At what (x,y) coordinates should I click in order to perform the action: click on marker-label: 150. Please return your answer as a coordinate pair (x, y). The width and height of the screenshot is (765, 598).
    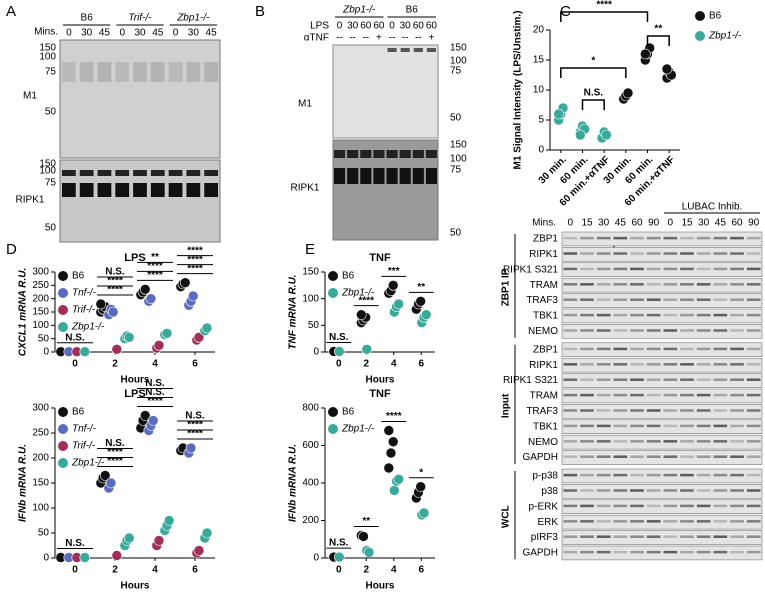
    Looking at the image, I should click on (458, 145).